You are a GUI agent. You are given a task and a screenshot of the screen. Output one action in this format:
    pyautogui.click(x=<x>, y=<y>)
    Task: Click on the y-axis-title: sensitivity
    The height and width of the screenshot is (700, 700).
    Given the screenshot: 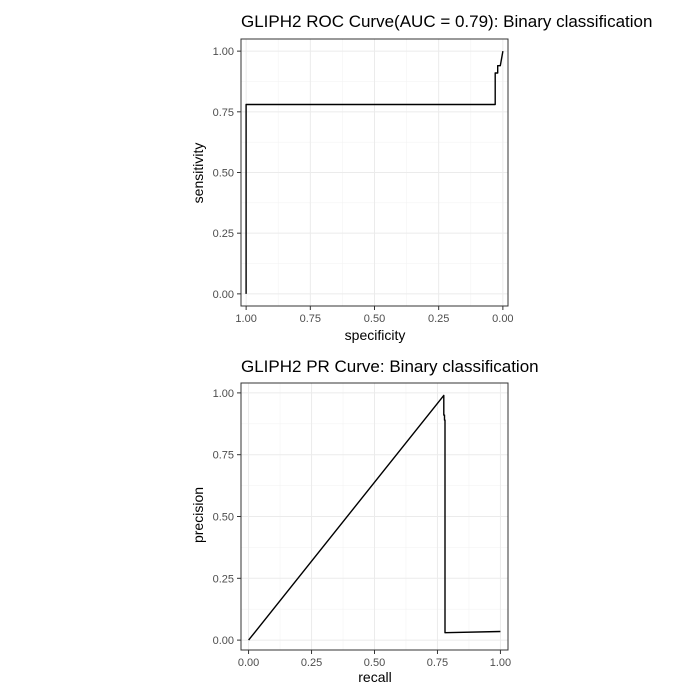 What is the action you would take?
    pyautogui.click(x=198, y=173)
    